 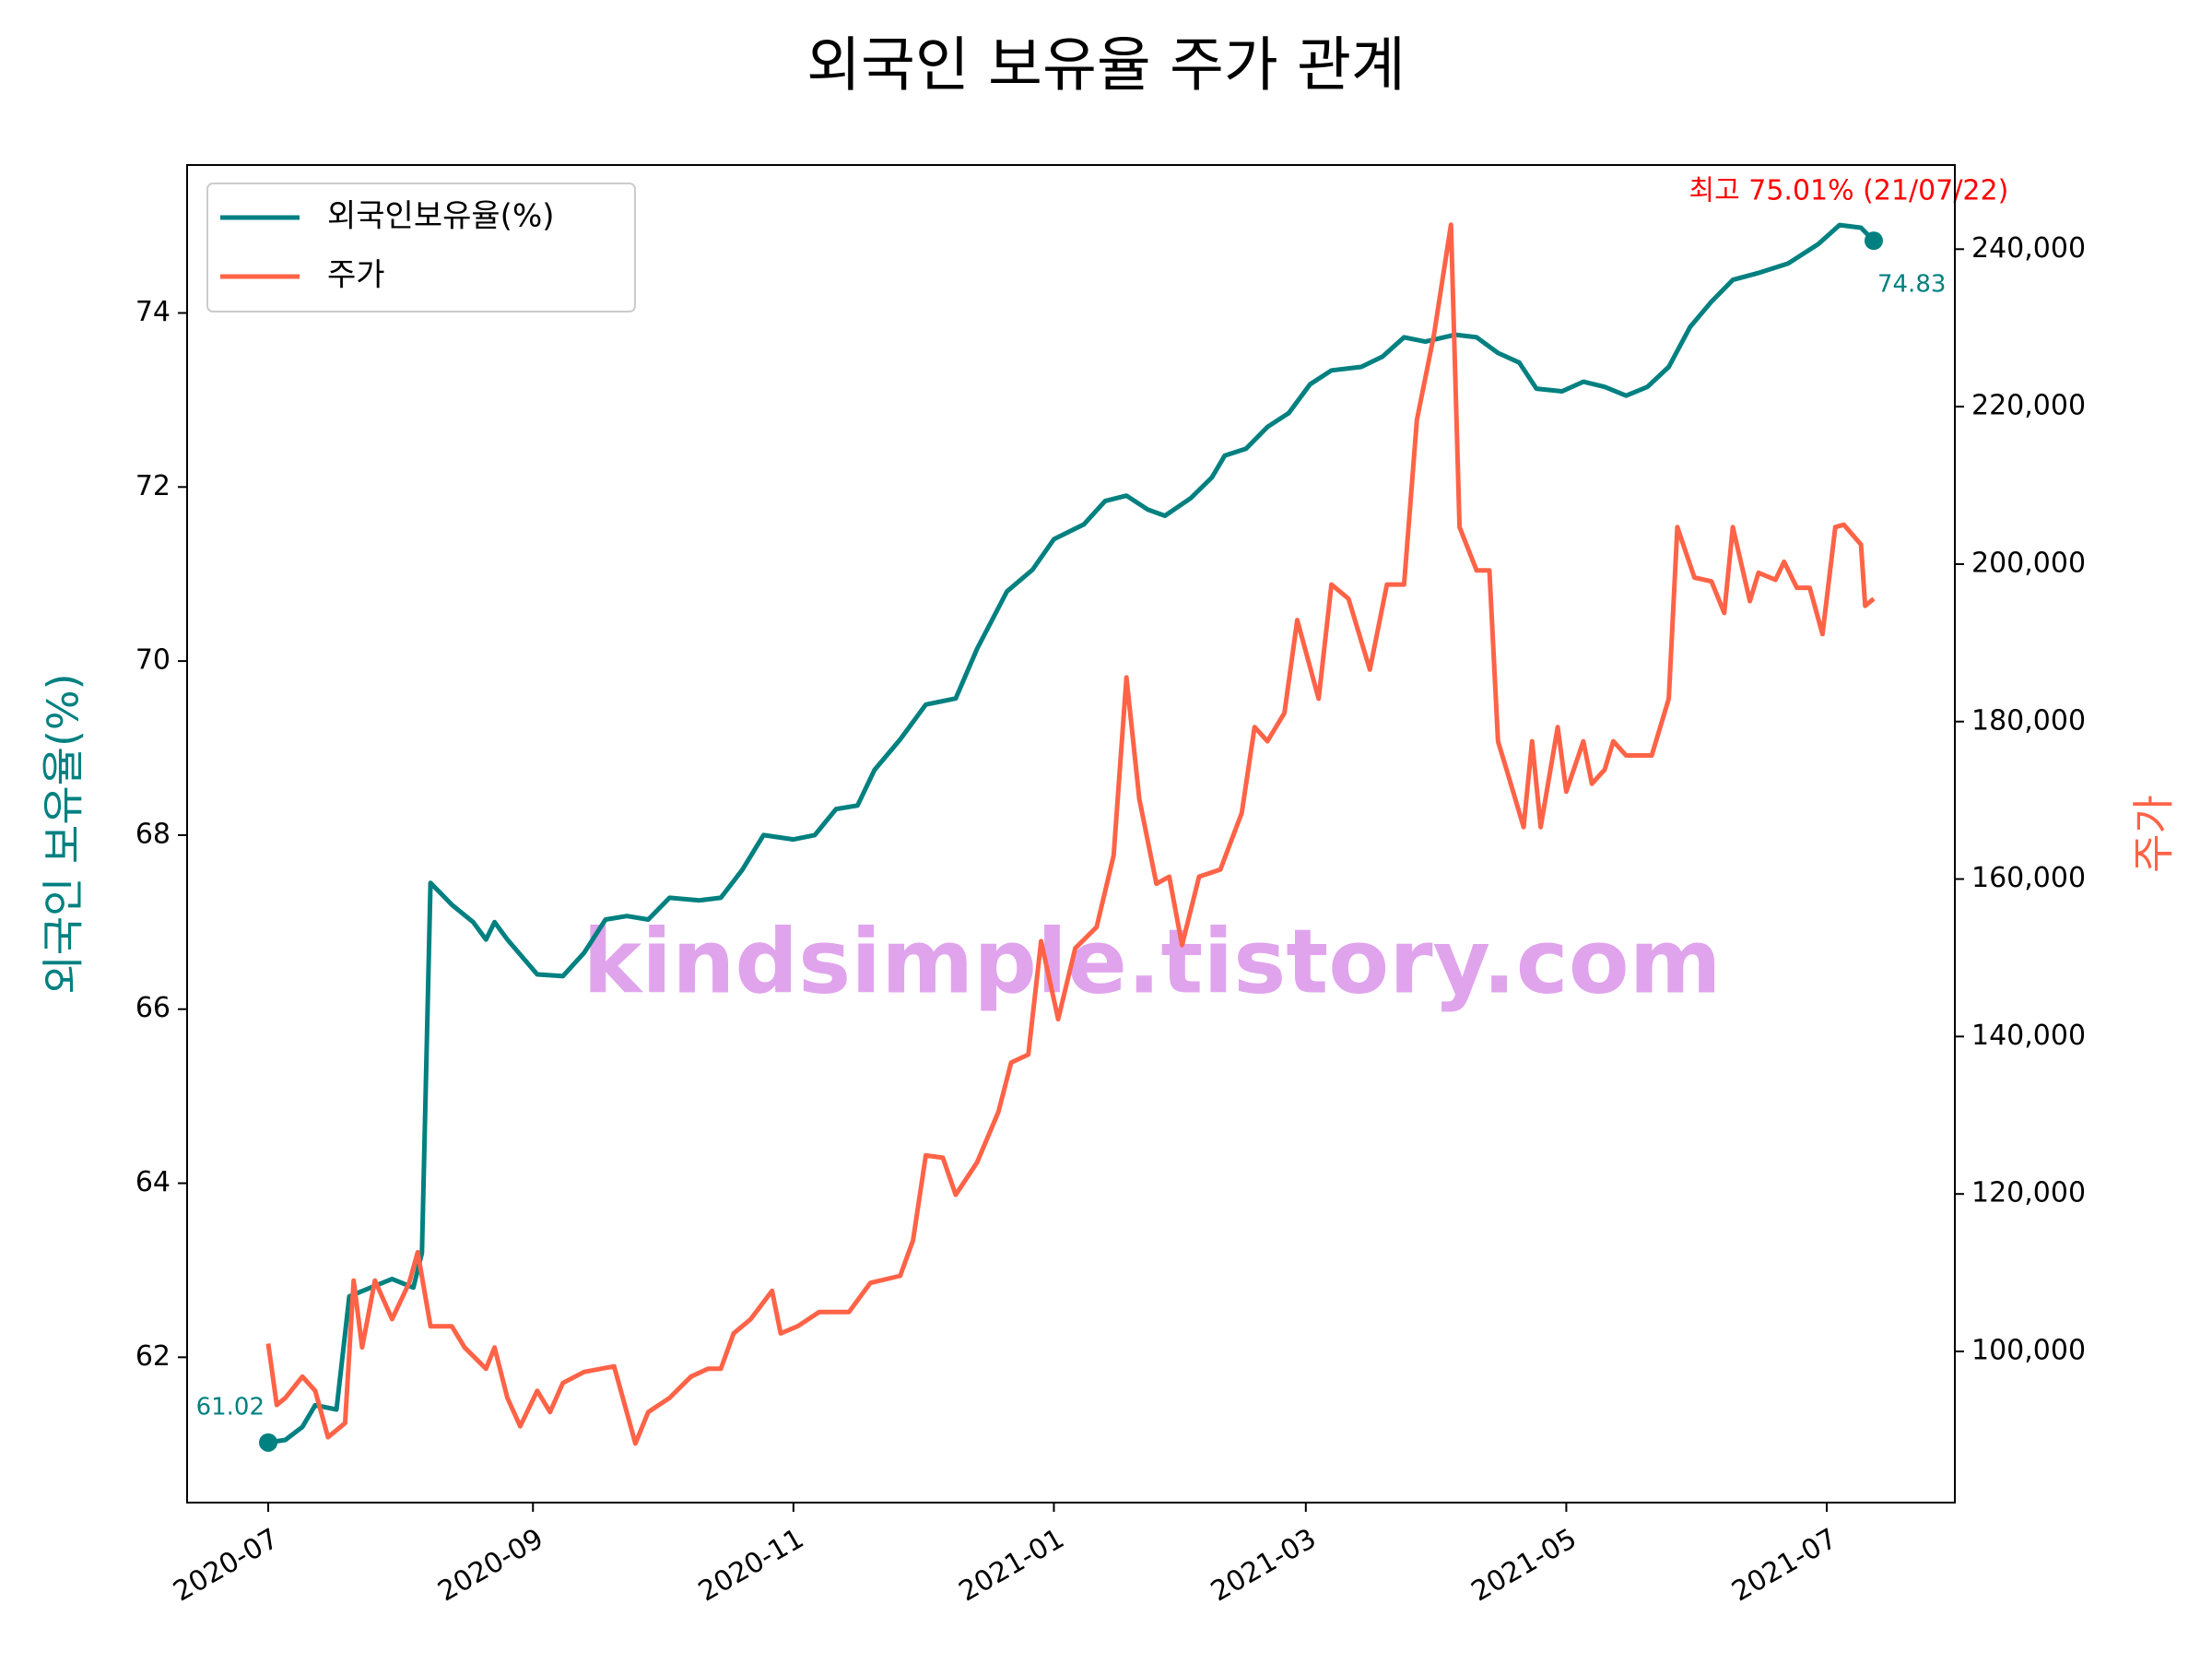 What do you see at coordinates (230, 1407) in the screenshot?
I see `value-annotation: 61.02` at bounding box center [230, 1407].